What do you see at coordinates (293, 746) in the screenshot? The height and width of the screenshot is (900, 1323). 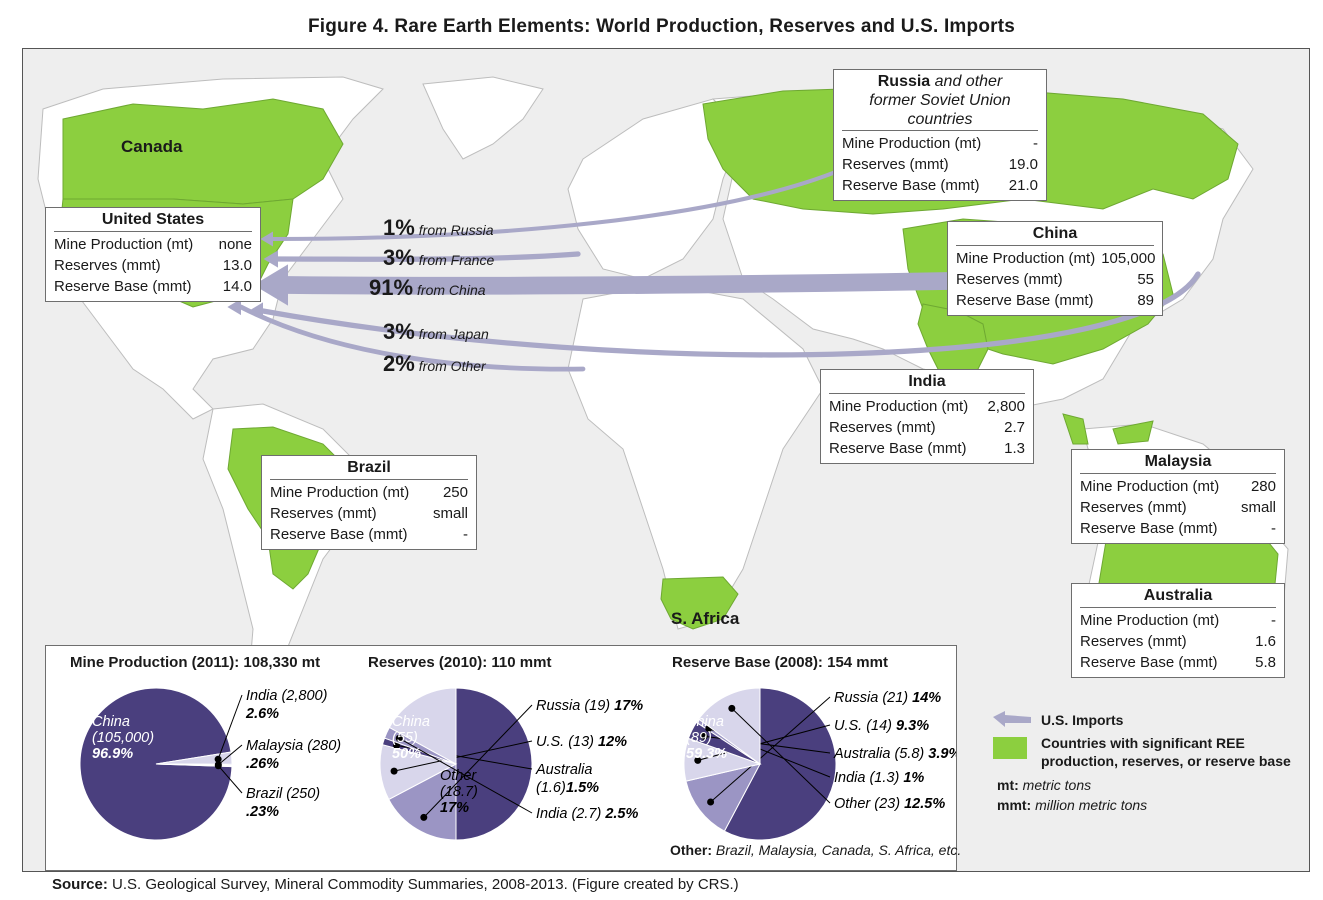 I see `pie-1-label-2: Malaysia (280)` at bounding box center [293, 746].